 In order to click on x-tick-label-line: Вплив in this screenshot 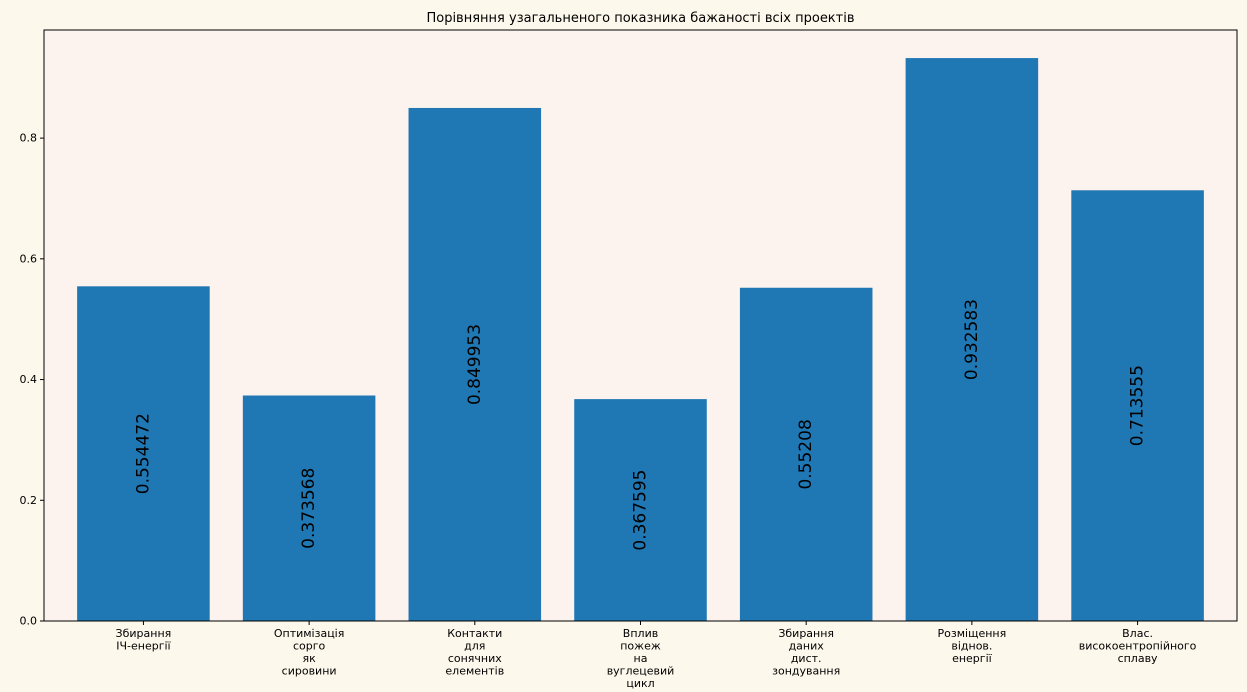, I will do `click(640, 633)`.